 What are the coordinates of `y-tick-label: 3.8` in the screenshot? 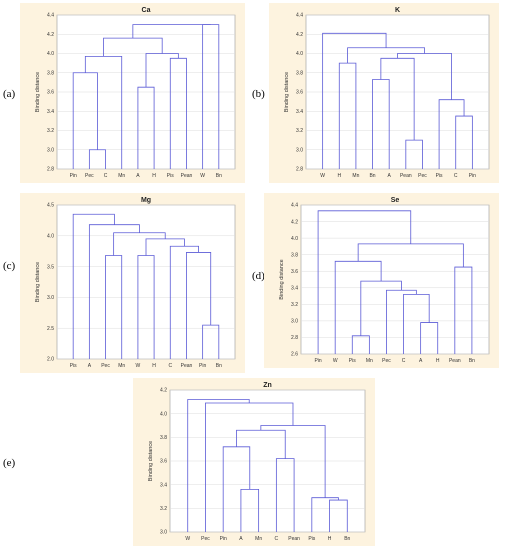 It's located at (294, 255).